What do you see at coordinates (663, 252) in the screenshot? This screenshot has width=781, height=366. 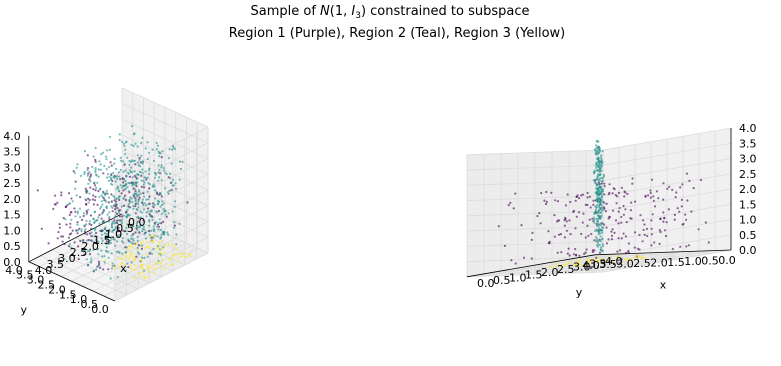 I see `x-axis-line` at bounding box center [663, 252].